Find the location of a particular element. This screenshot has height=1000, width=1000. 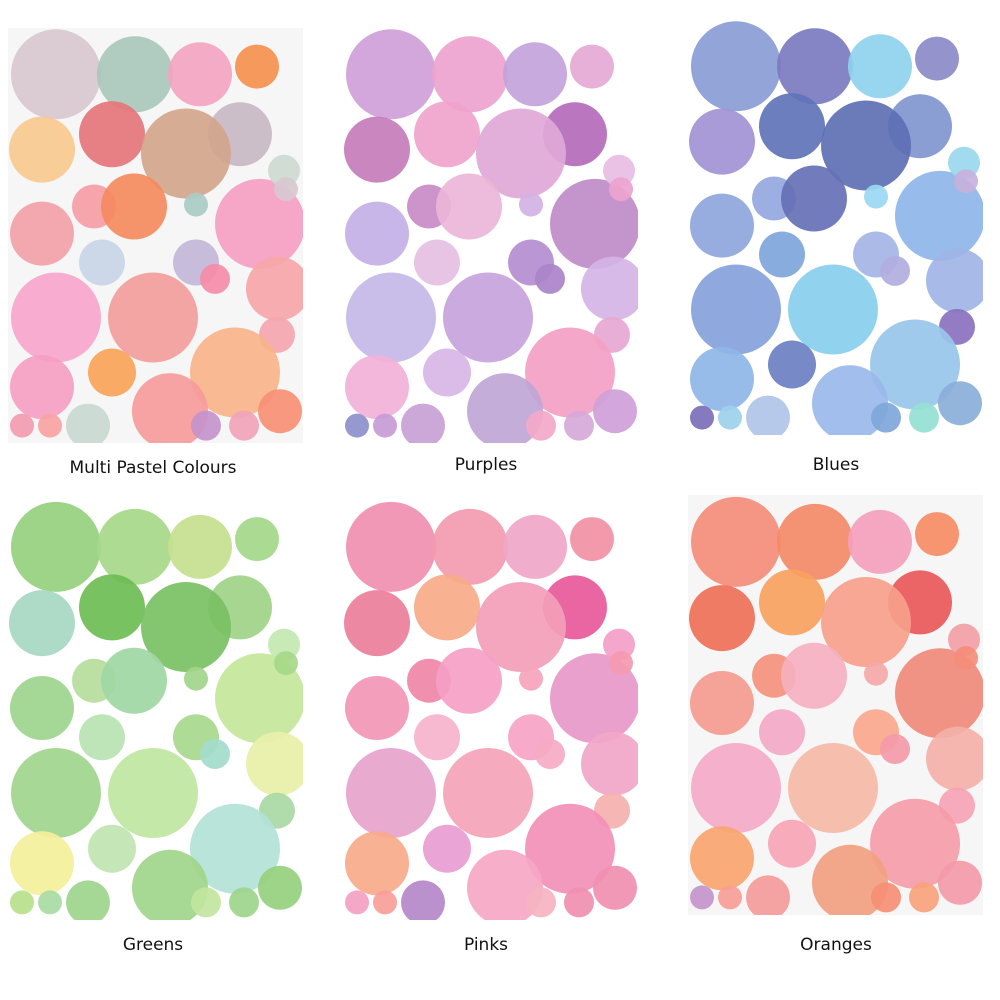

caption-oranges: Oranges is located at coordinates (836, 945).